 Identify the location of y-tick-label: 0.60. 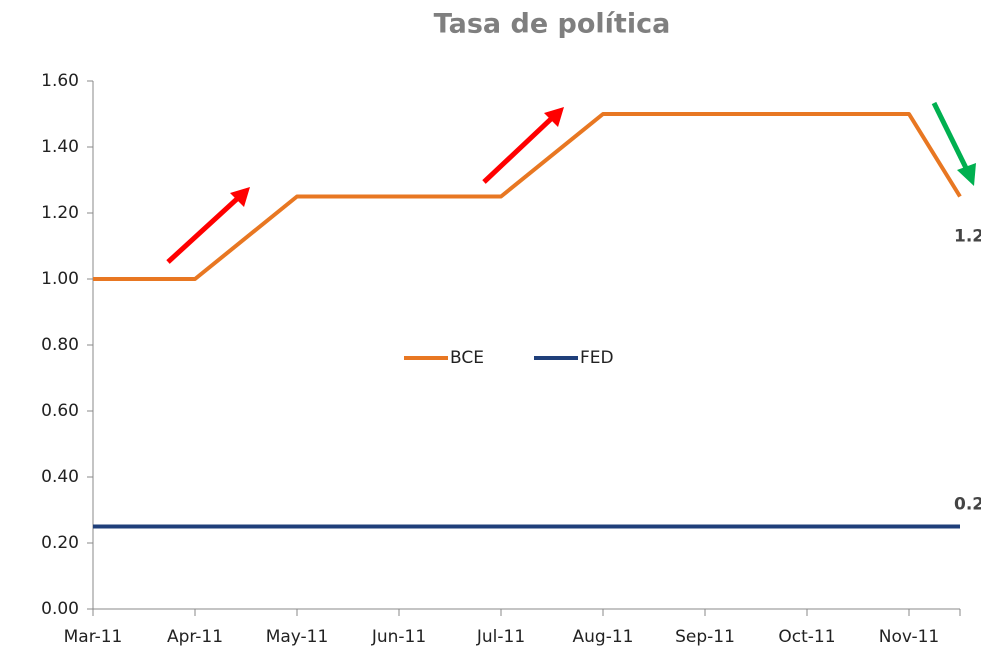
(60, 411).